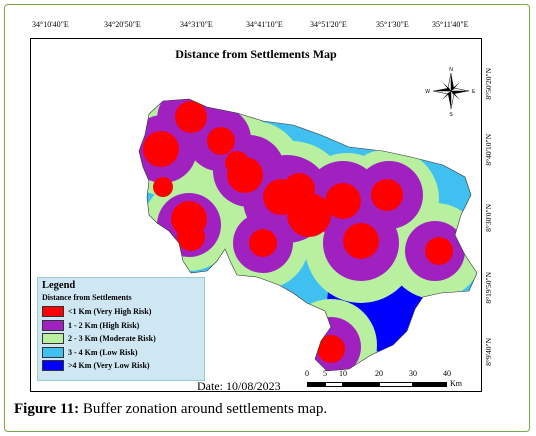 This screenshot has width=536, height=436. I want to click on latitude-label: 8°50'20"N, so click(488, 84).